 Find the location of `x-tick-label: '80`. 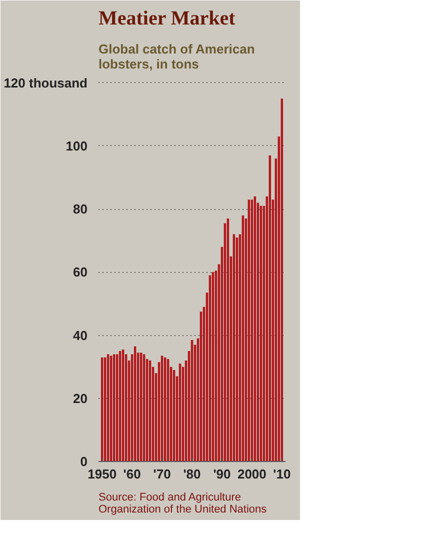

x-tick-label: '80 is located at coordinates (192, 474).